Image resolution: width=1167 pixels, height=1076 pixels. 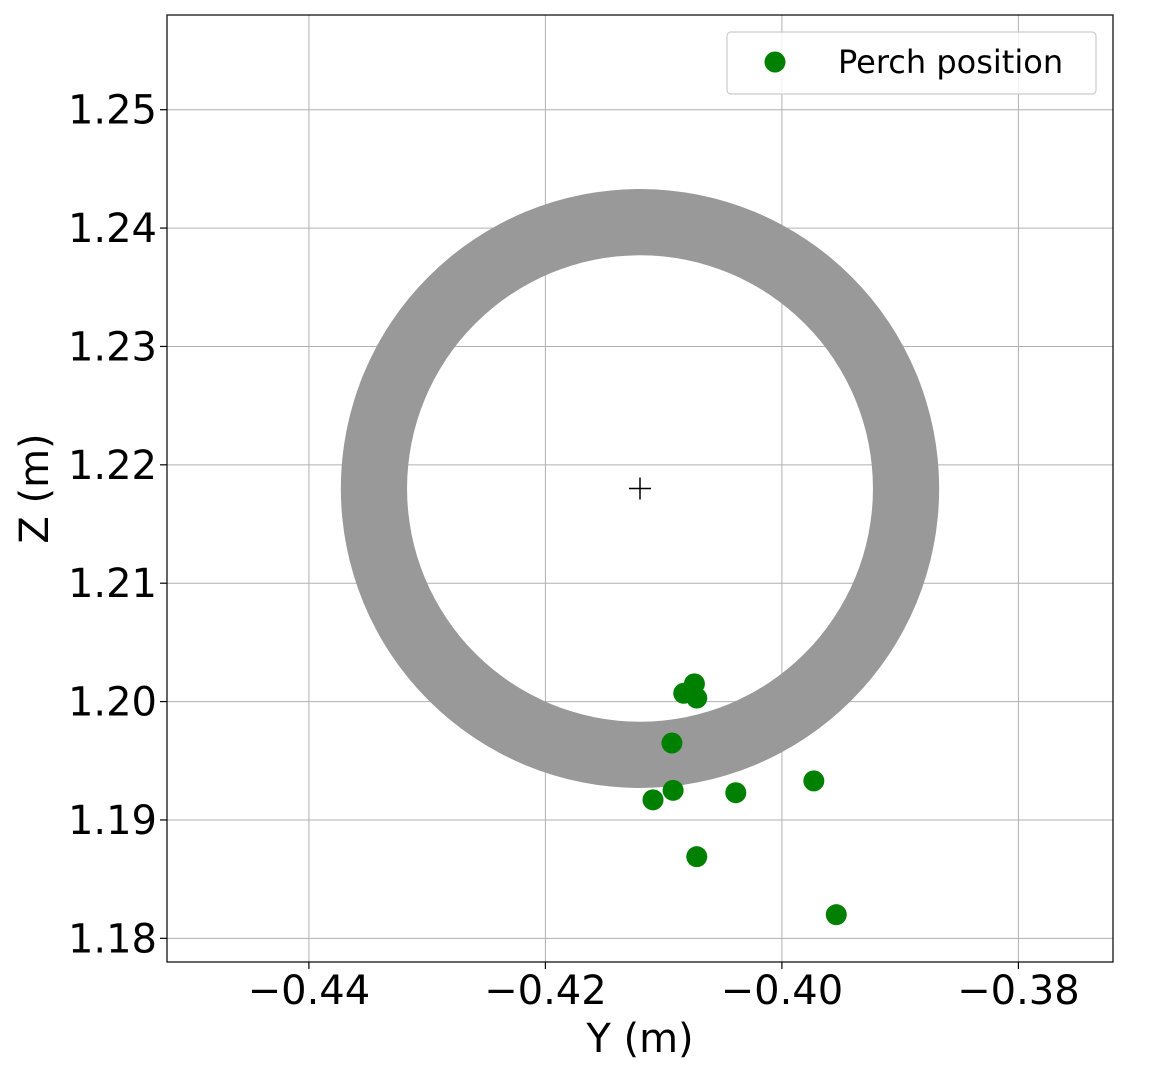 I want to click on legend-box, so click(x=911, y=63).